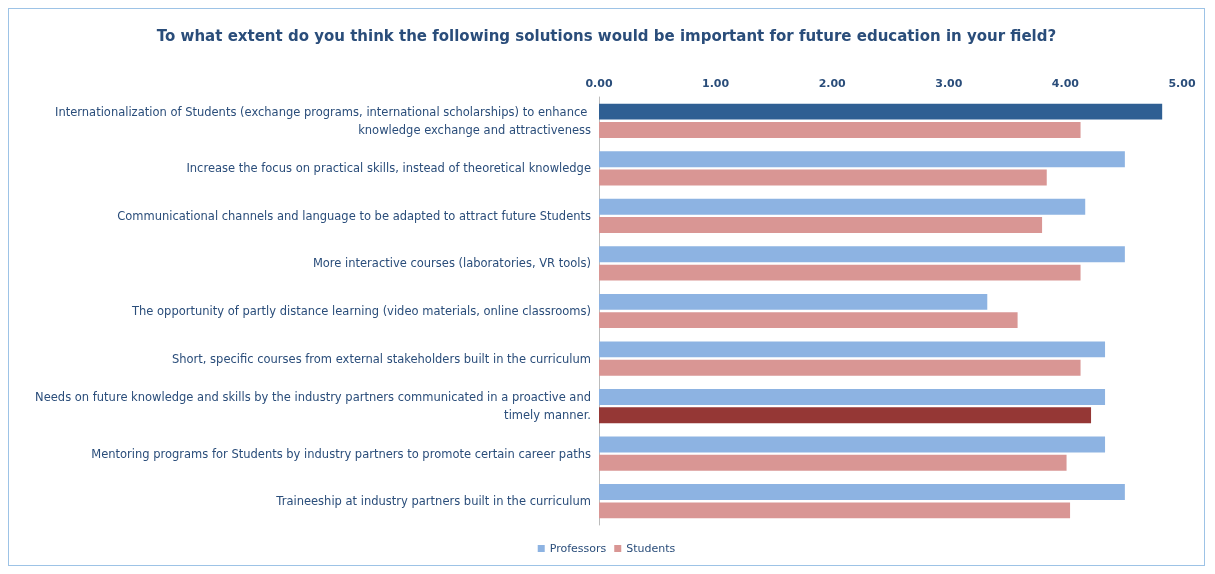 This screenshot has height=574, width=1215. Describe the element at coordinates (832, 83) in the screenshot. I see `x-tick-label: 2.00` at that location.